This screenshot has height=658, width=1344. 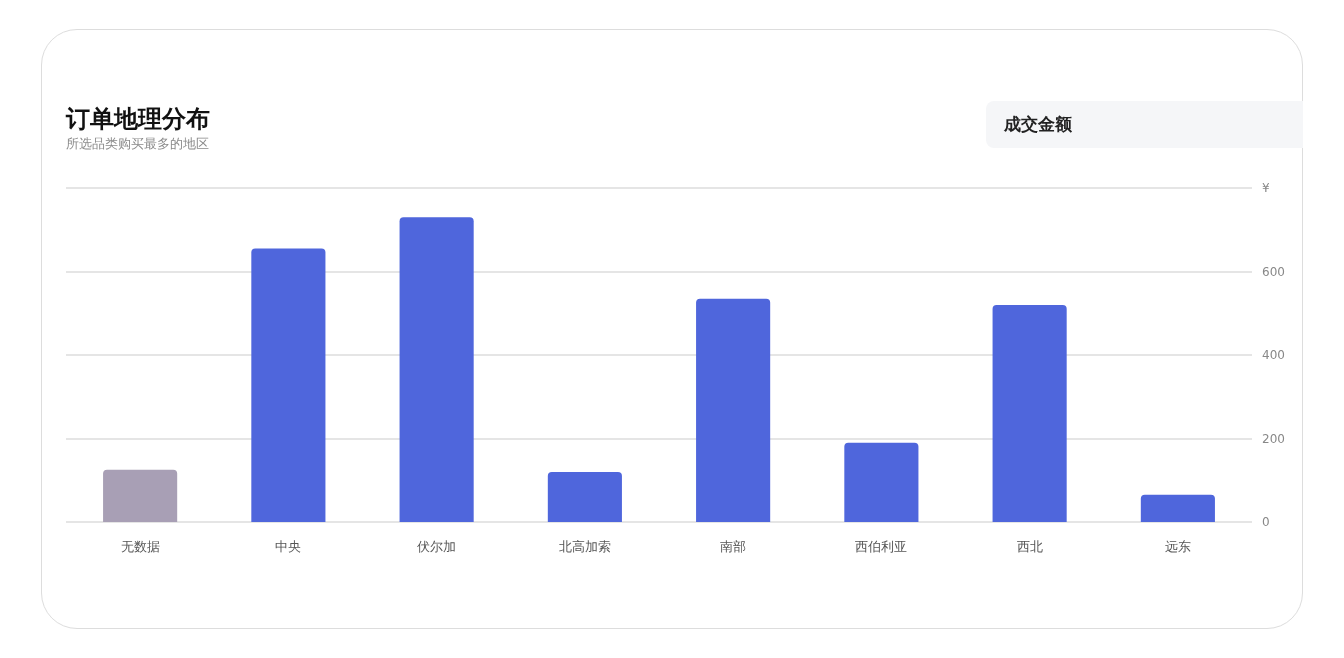 What do you see at coordinates (1273, 438) in the screenshot?
I see `y-tick-label: 200` at bounding box center [1273, 438].